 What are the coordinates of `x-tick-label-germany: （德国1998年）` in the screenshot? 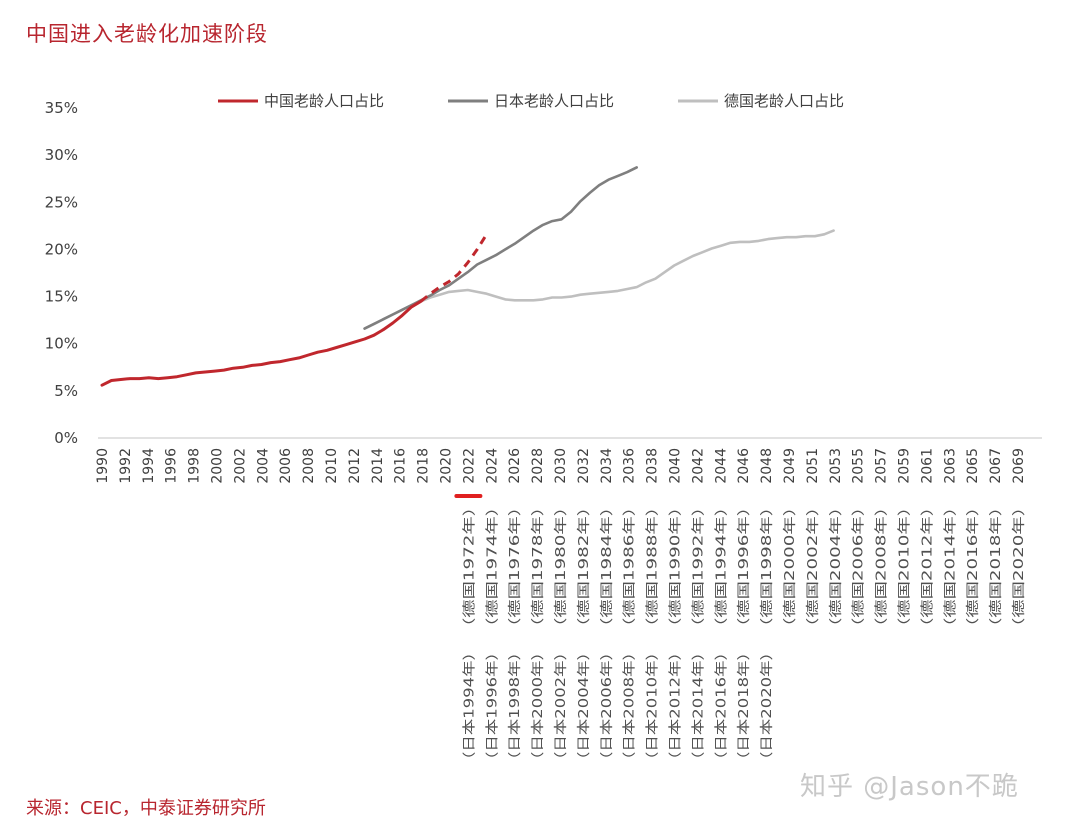 It's located at (767, 567).